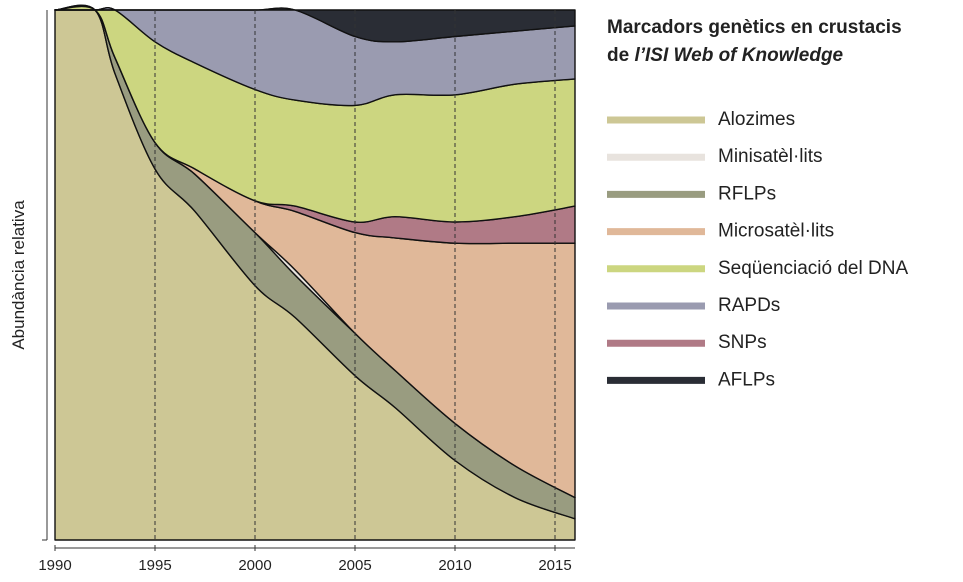 This screenshot has width=963, height=582. What do you see at coordinates (738, 55) in the screenshot?
I see `title-source: l’ISI Web of Knowledge` at bounding box center [738, 55].